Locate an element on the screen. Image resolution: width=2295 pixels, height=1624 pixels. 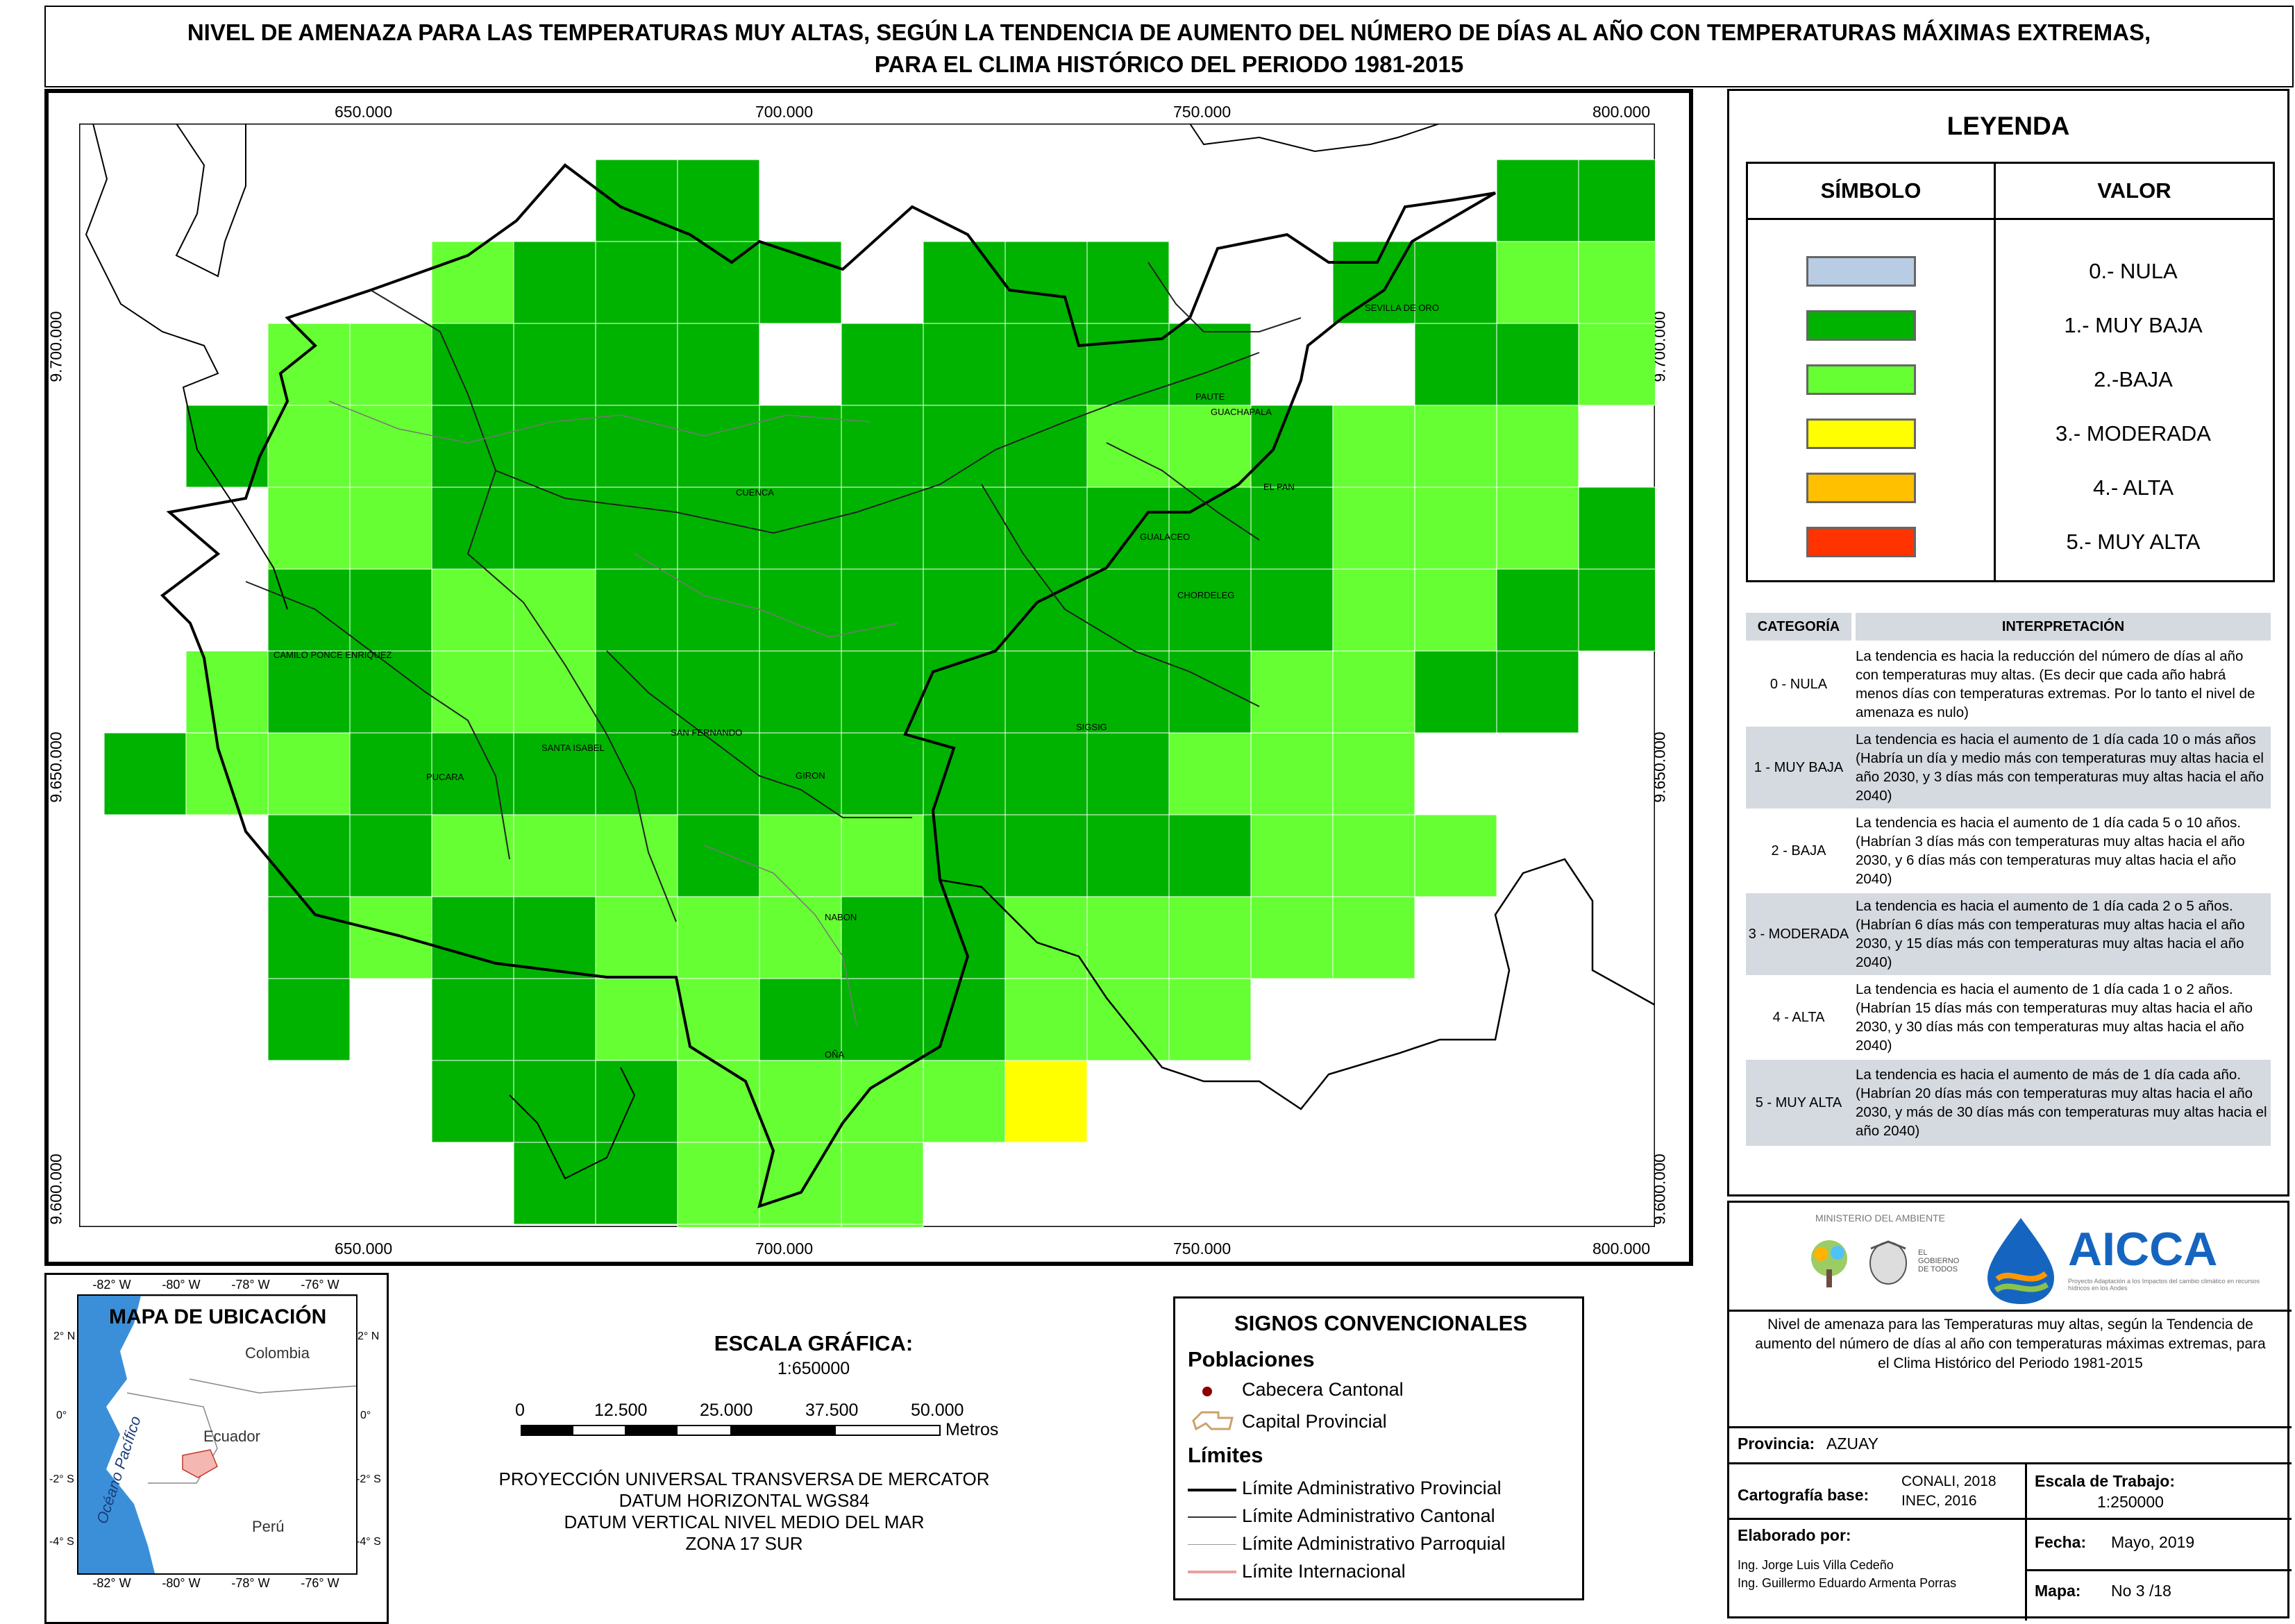
canton-label-nabon: NABON is located at coordinates (841, 917).